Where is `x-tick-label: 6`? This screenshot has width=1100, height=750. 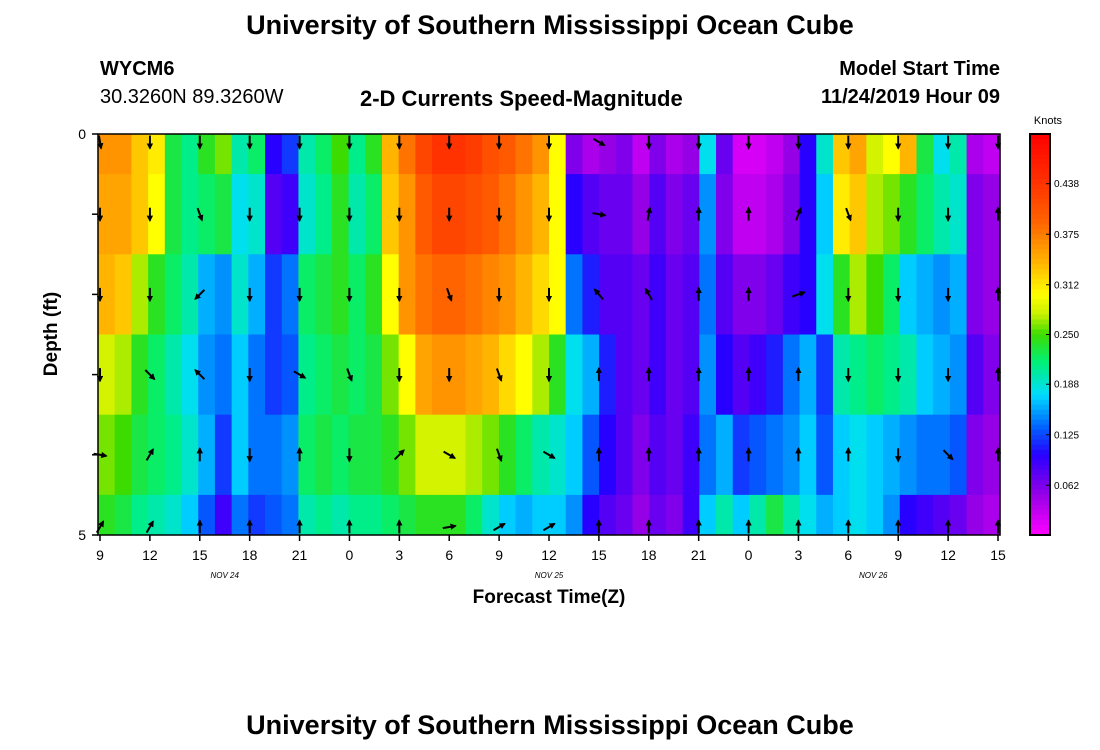 x-tick-label: 6 is located at coordinates (449, 555).